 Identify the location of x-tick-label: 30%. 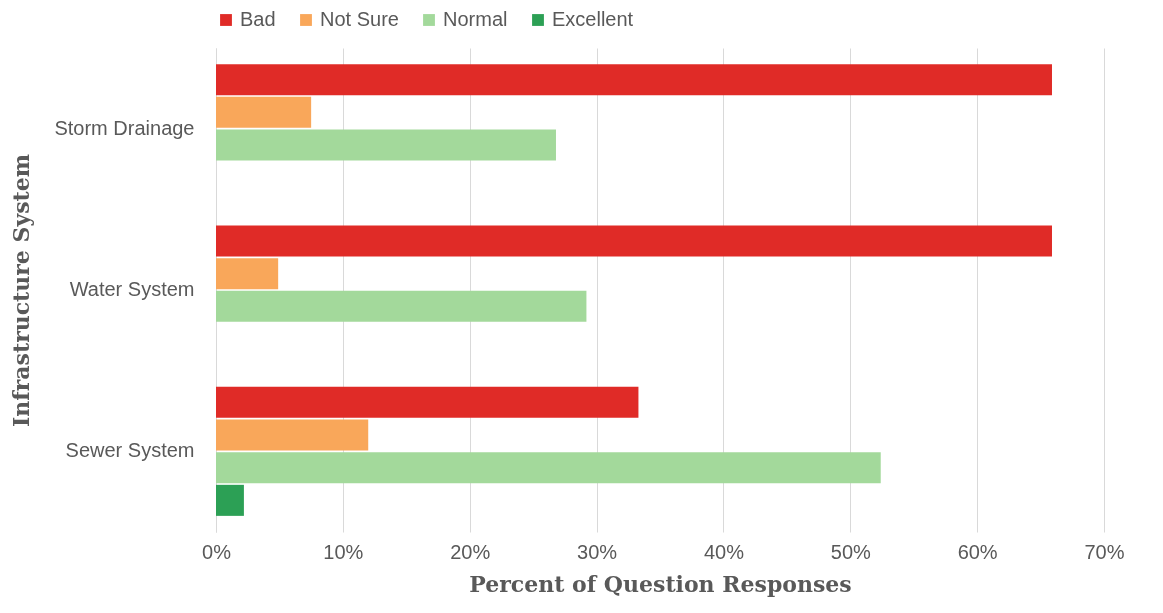
(597, 551).